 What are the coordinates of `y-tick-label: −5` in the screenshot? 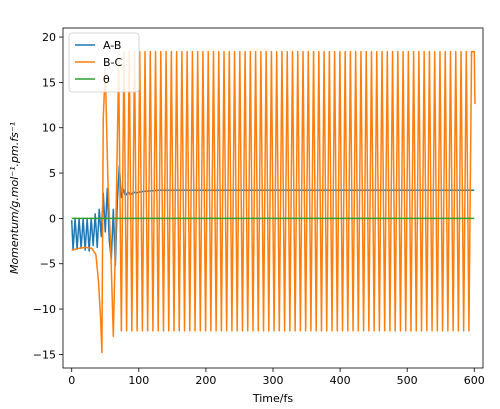 It's located at (48, 264).